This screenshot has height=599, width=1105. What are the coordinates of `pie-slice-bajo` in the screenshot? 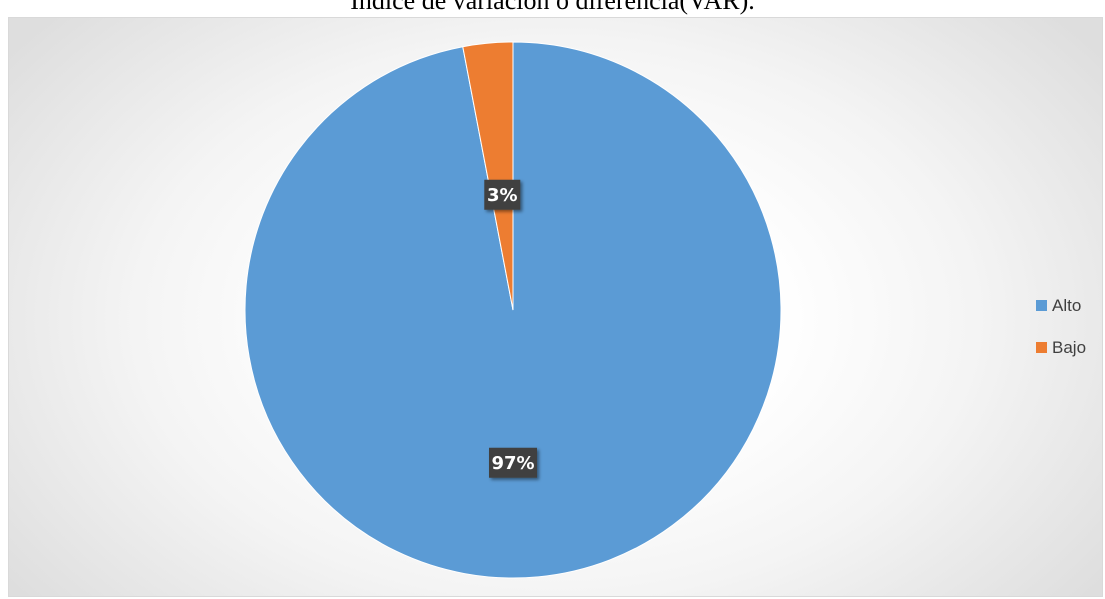 It's located at (488, 176).